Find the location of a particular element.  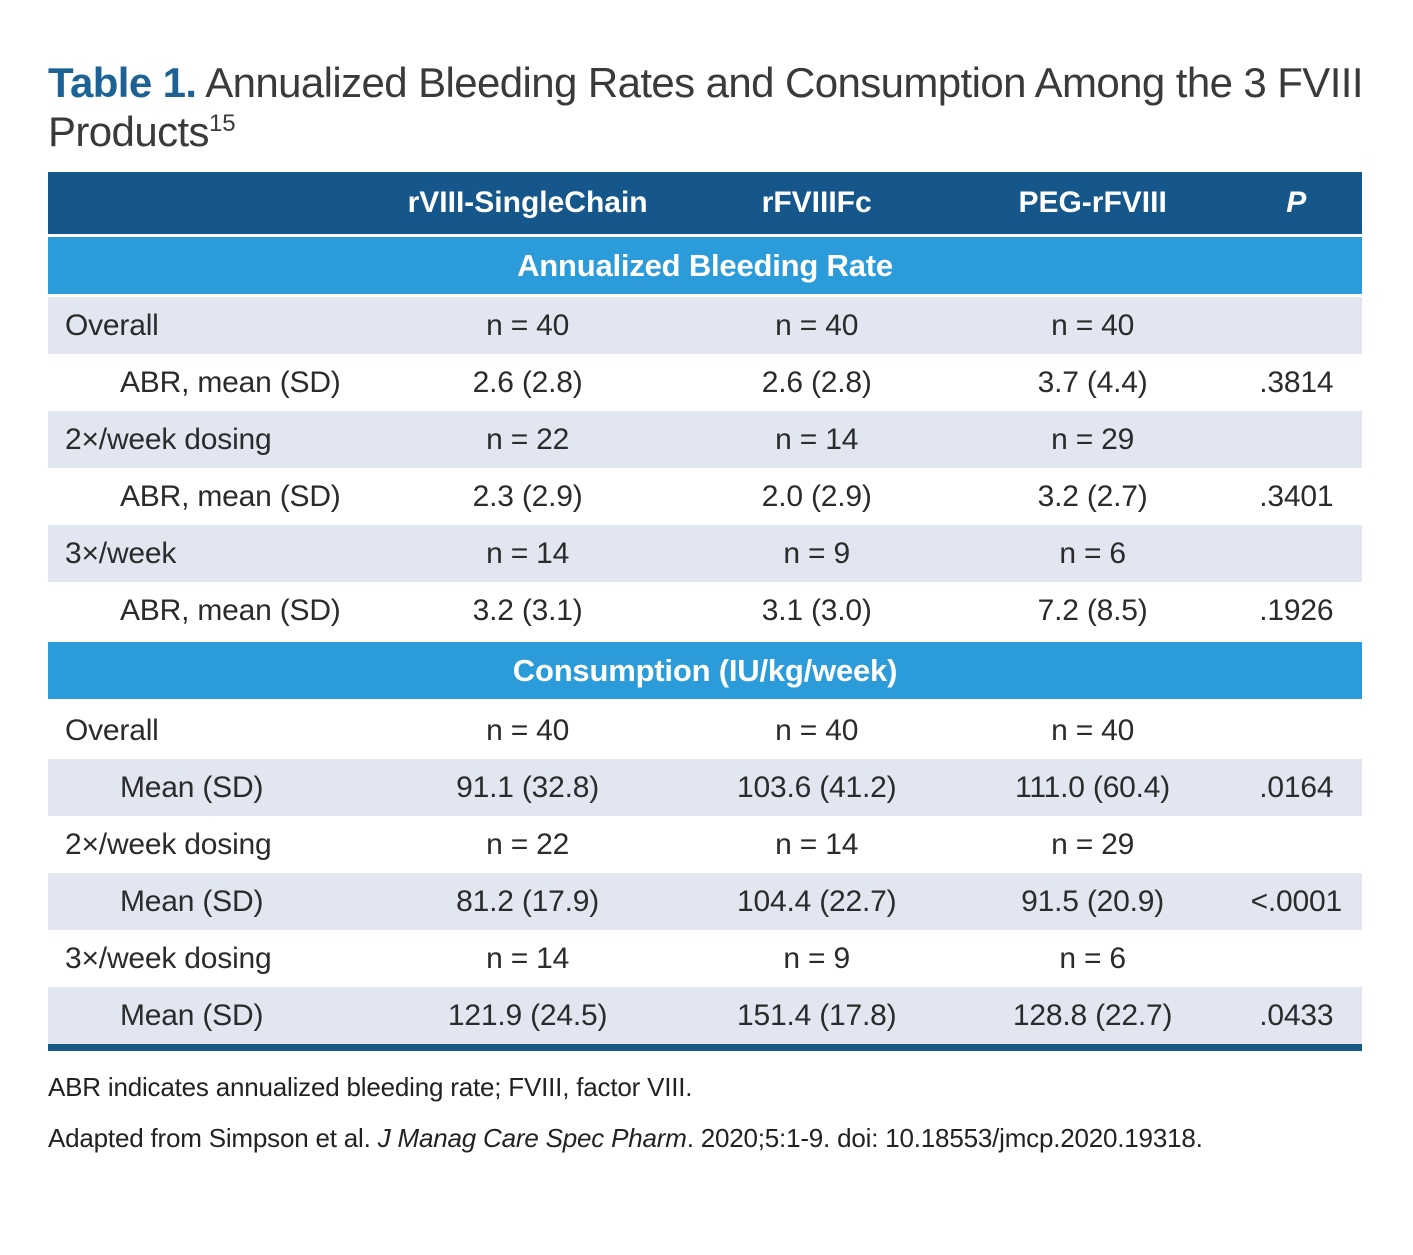

section-header-consumption: Consumption (IU/kg/week) is located at coordinates (705, 671).